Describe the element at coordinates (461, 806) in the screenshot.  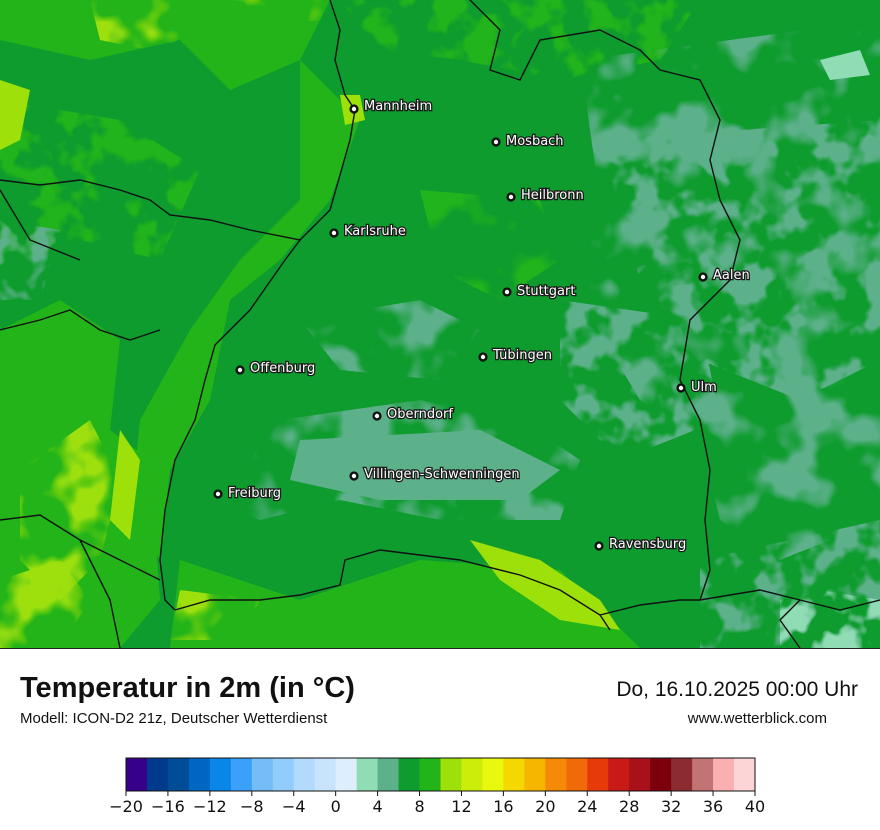
I see `legend-tick-label: 12` at that location.